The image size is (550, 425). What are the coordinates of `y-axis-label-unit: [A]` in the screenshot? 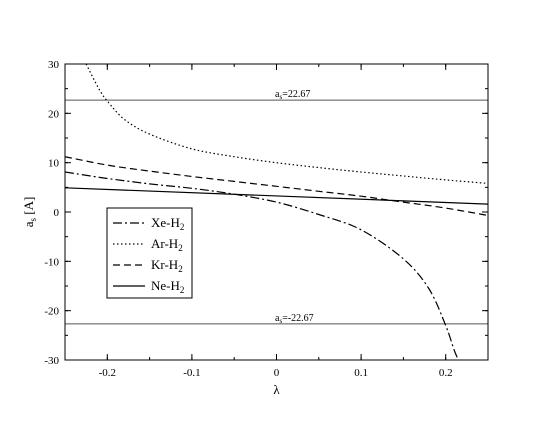 It's located at (28, 207).